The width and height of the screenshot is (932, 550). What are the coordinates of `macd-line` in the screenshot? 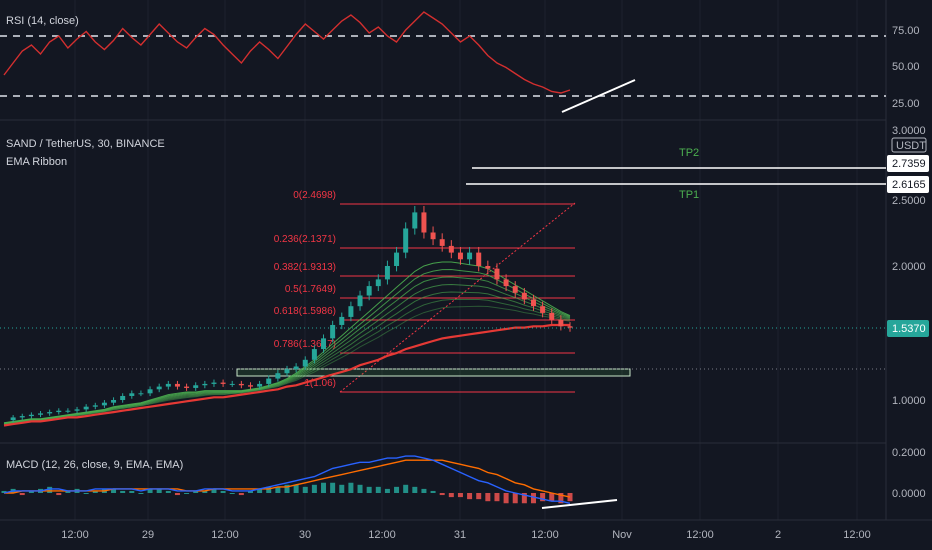 It's located at (287, 479).